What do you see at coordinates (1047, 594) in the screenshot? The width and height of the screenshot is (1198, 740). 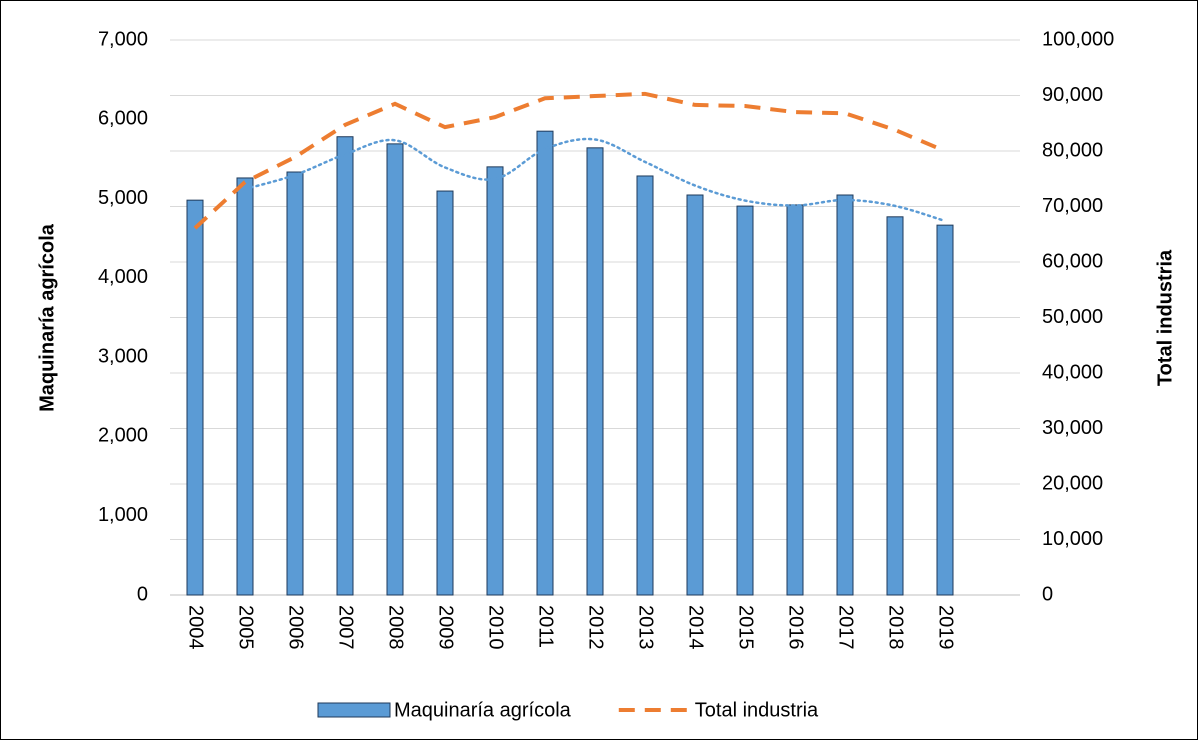 I see `y2-tick-label: 0` at bounding box center [1047, 594].